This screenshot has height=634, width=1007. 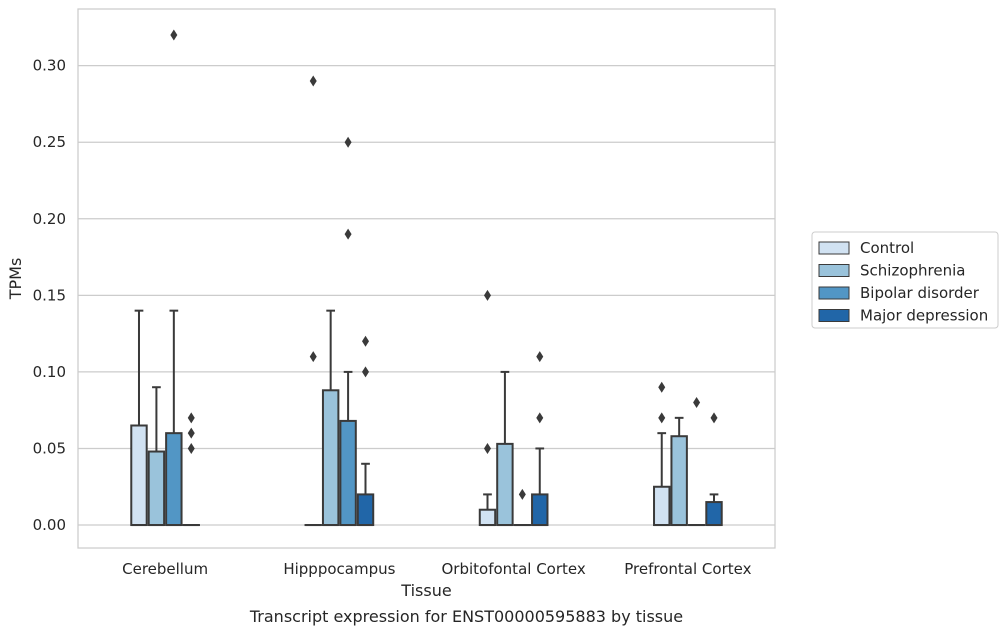 I want to click on x-tick-label: Prefrontal Cortex, so click(x=687, y=569).